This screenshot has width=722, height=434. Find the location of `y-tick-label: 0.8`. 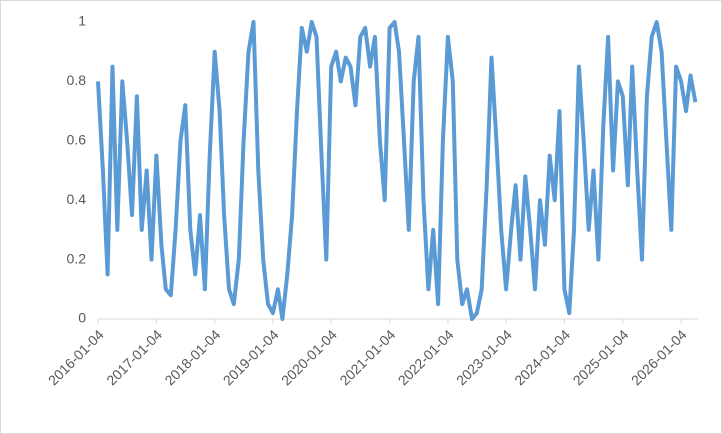

y-tick-label: 0.8 is located at coordinates (77, 80).